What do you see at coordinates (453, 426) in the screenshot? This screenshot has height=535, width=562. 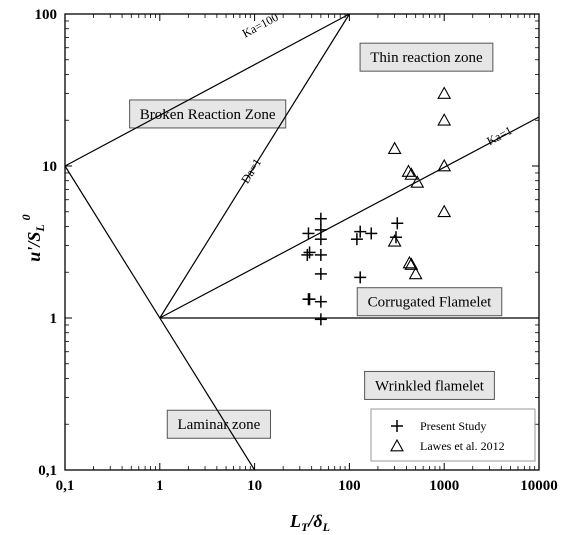 I see `legend-label-present-study: Present Study` at bounding box center [453, 426].